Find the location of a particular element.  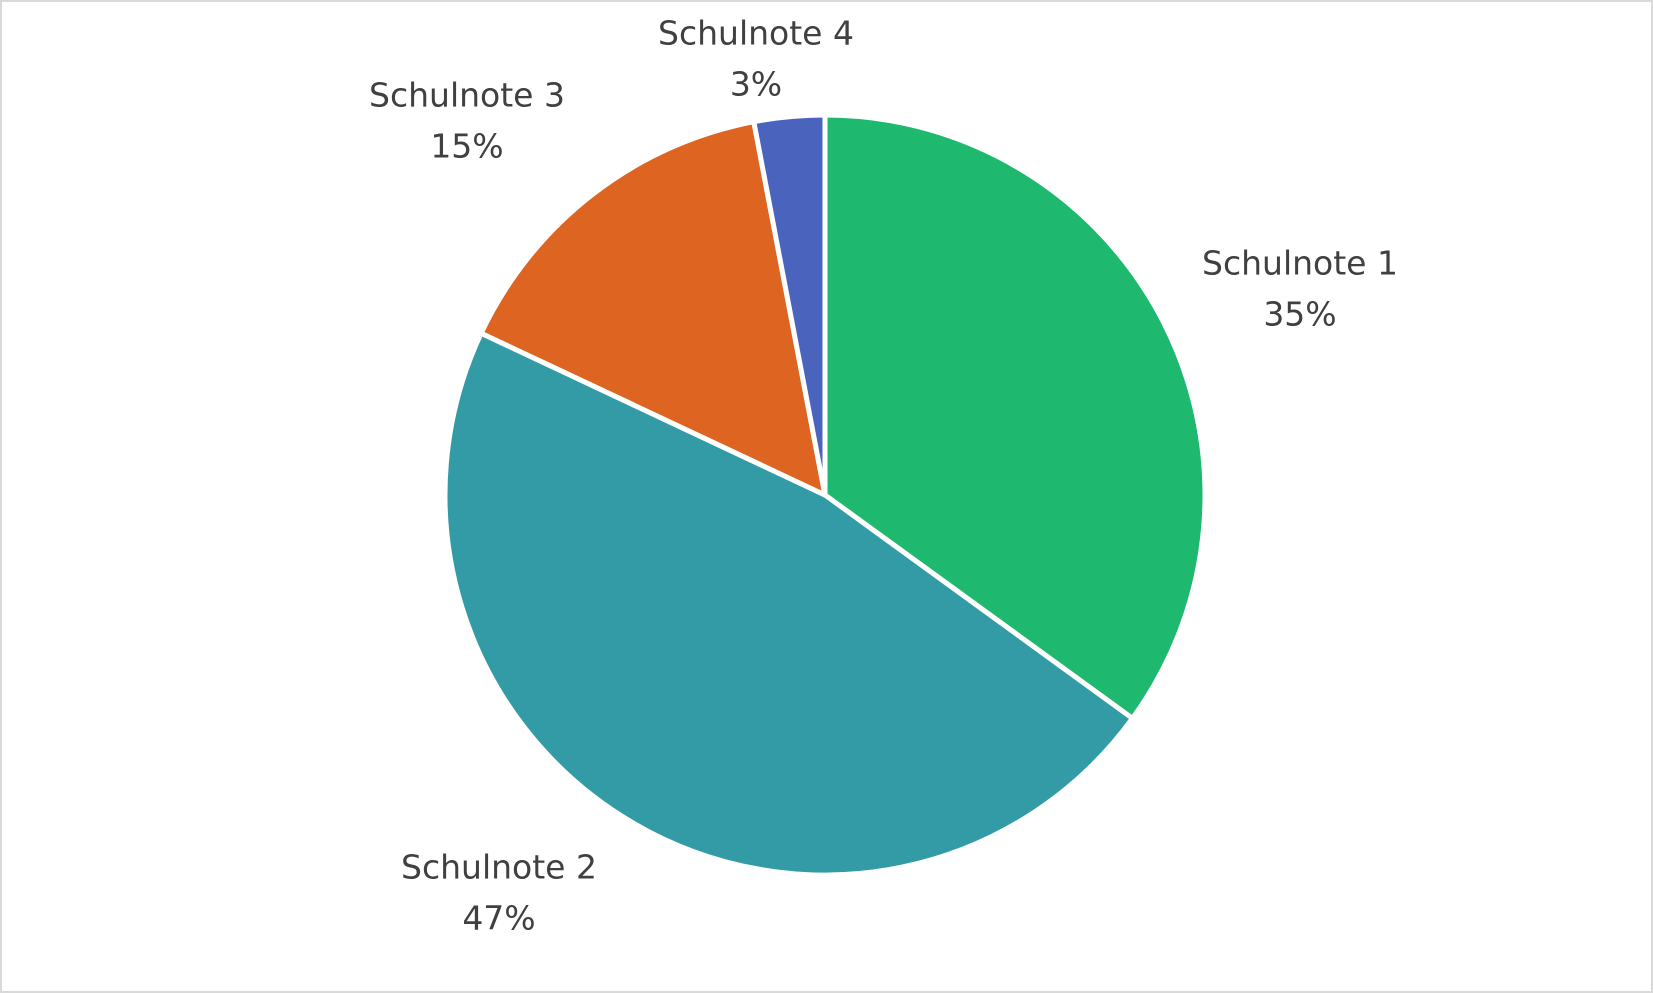

slice-category-label: Schulnote 4 is located at coordinates (756, 33).